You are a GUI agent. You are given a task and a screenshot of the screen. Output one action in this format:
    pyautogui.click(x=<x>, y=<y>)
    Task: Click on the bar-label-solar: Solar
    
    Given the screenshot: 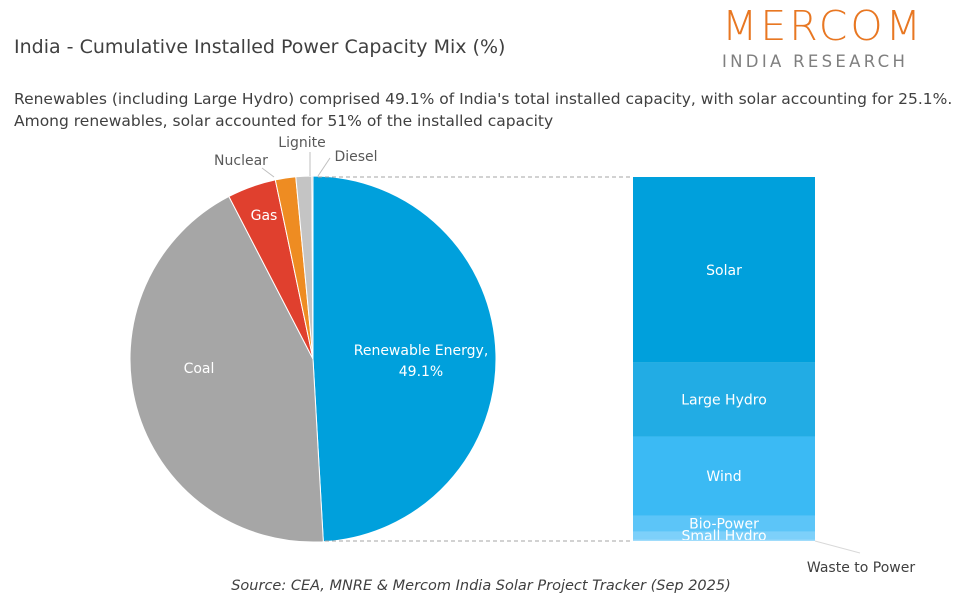 What is the action you would take?
    pyautogui.click(x=724, y=271)
    